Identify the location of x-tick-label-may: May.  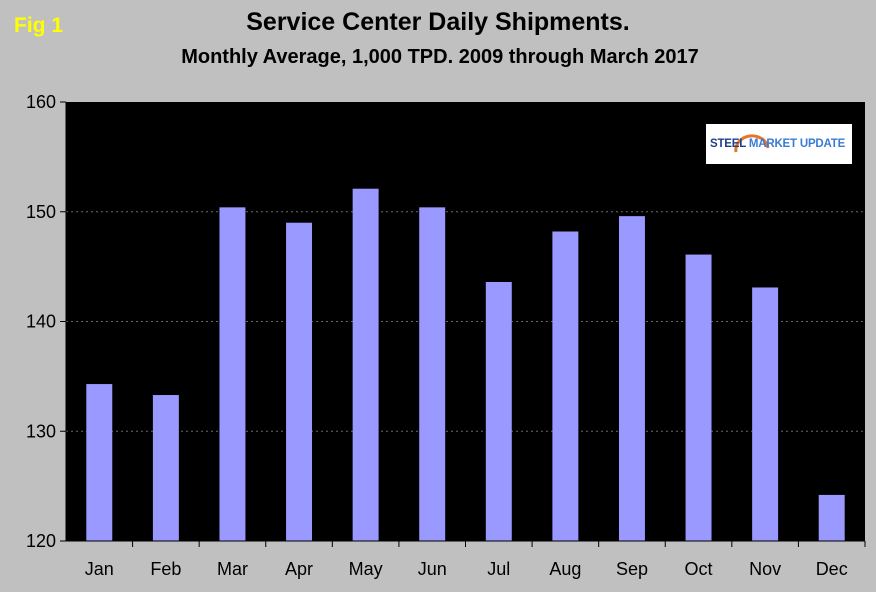
(366, 569).